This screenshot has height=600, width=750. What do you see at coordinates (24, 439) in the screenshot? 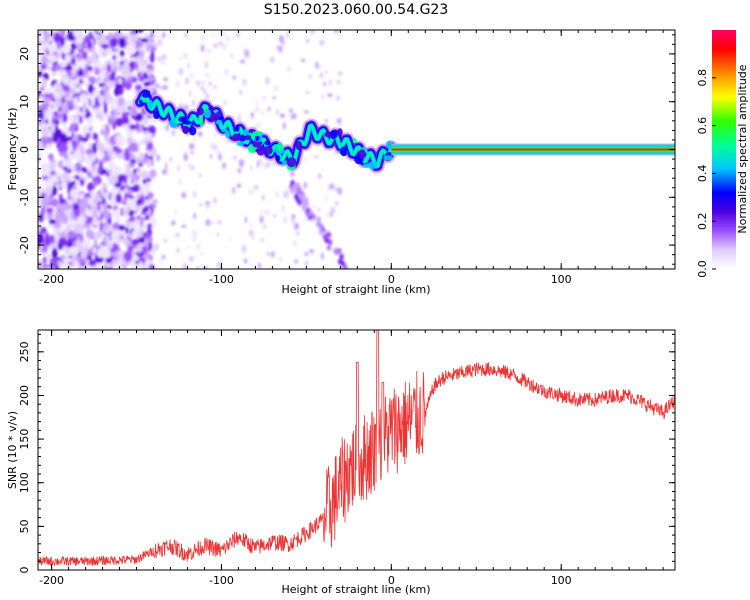
I see `y-tick-label: 150` at bounding box center [24, 439].